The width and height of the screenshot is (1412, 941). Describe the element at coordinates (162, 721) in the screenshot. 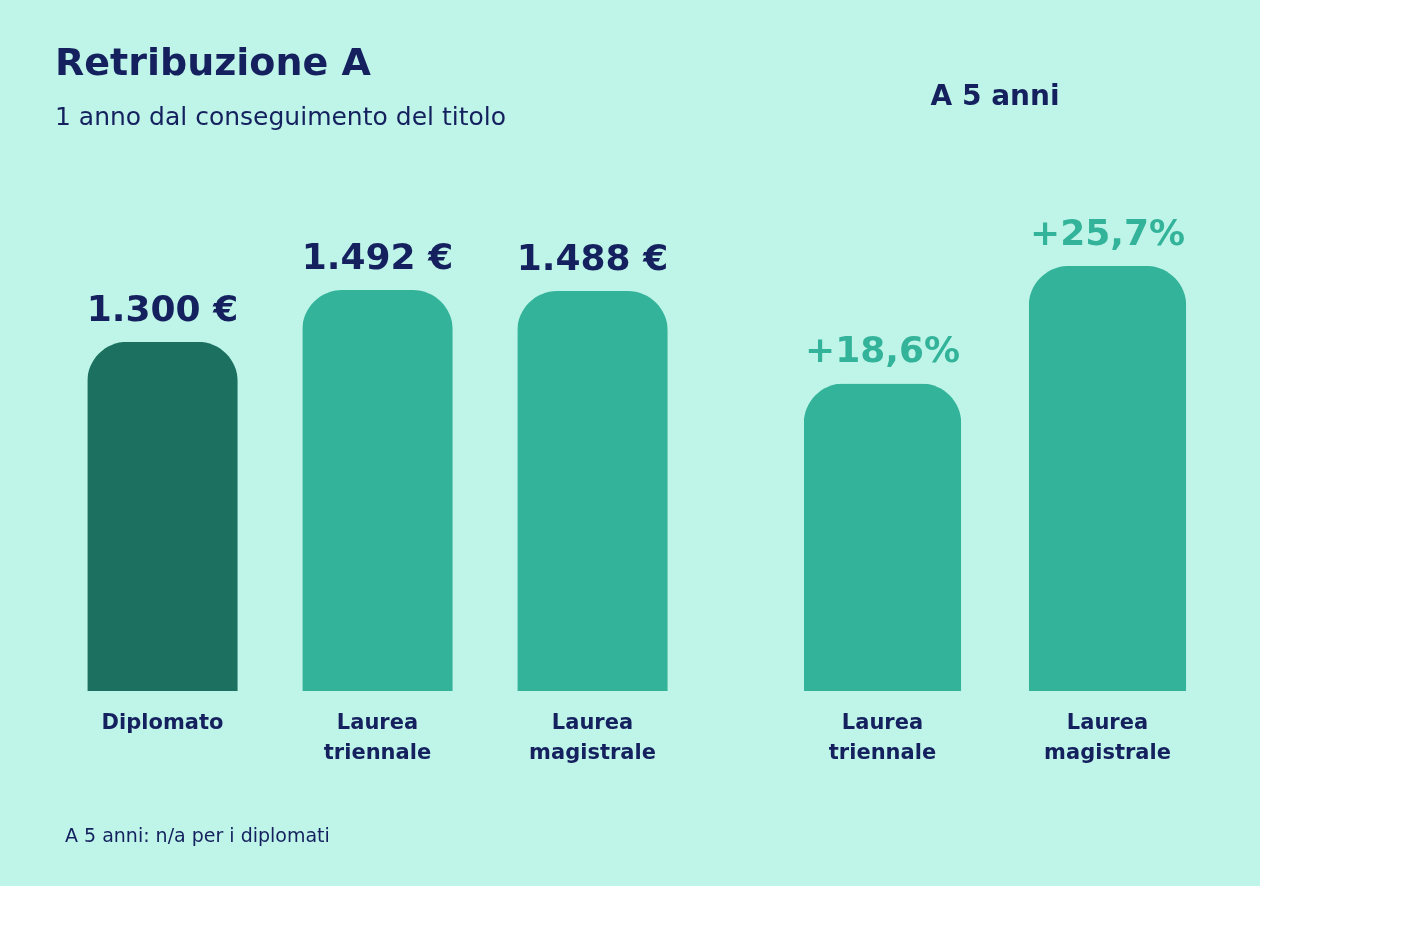

I see `x-tick-label: Diplomato` at that location.